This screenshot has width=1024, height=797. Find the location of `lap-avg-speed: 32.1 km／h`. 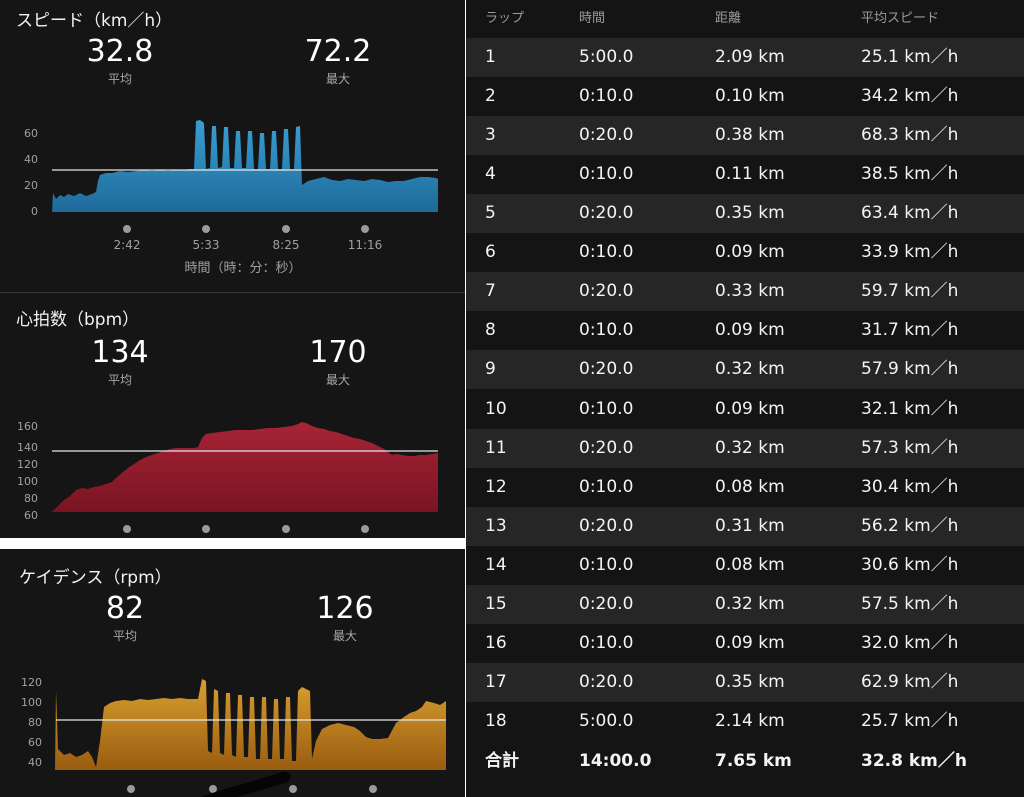

lap-avg-speed: 32.1 km／h is located at coordinates (910, 408).